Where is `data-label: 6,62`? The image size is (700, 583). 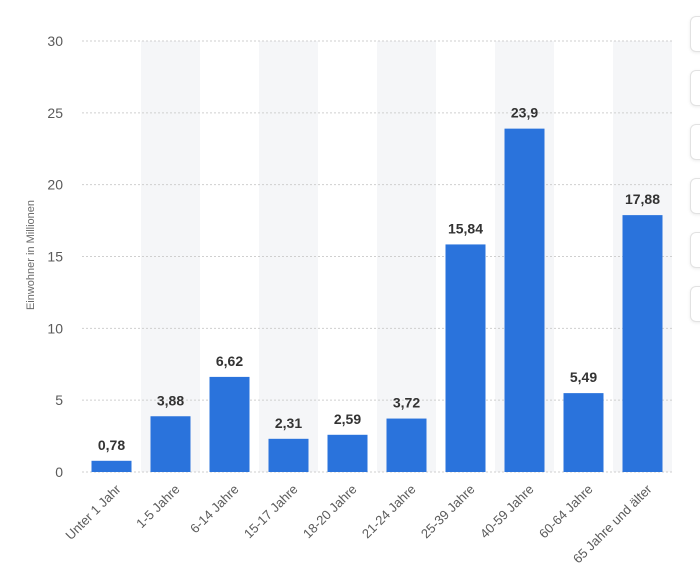 data-label: 6,62 is located at coordinates (229, 361).